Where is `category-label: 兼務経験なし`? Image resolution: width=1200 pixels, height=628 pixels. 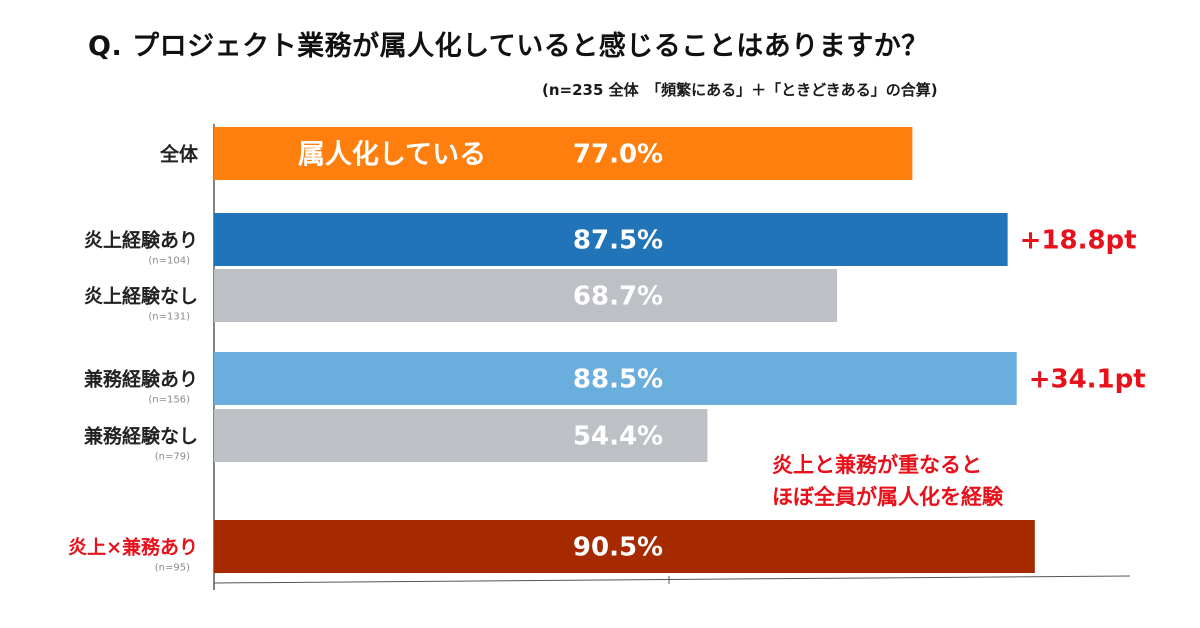 category-label: 兼務経験なし is located at coordinates (141, 436).